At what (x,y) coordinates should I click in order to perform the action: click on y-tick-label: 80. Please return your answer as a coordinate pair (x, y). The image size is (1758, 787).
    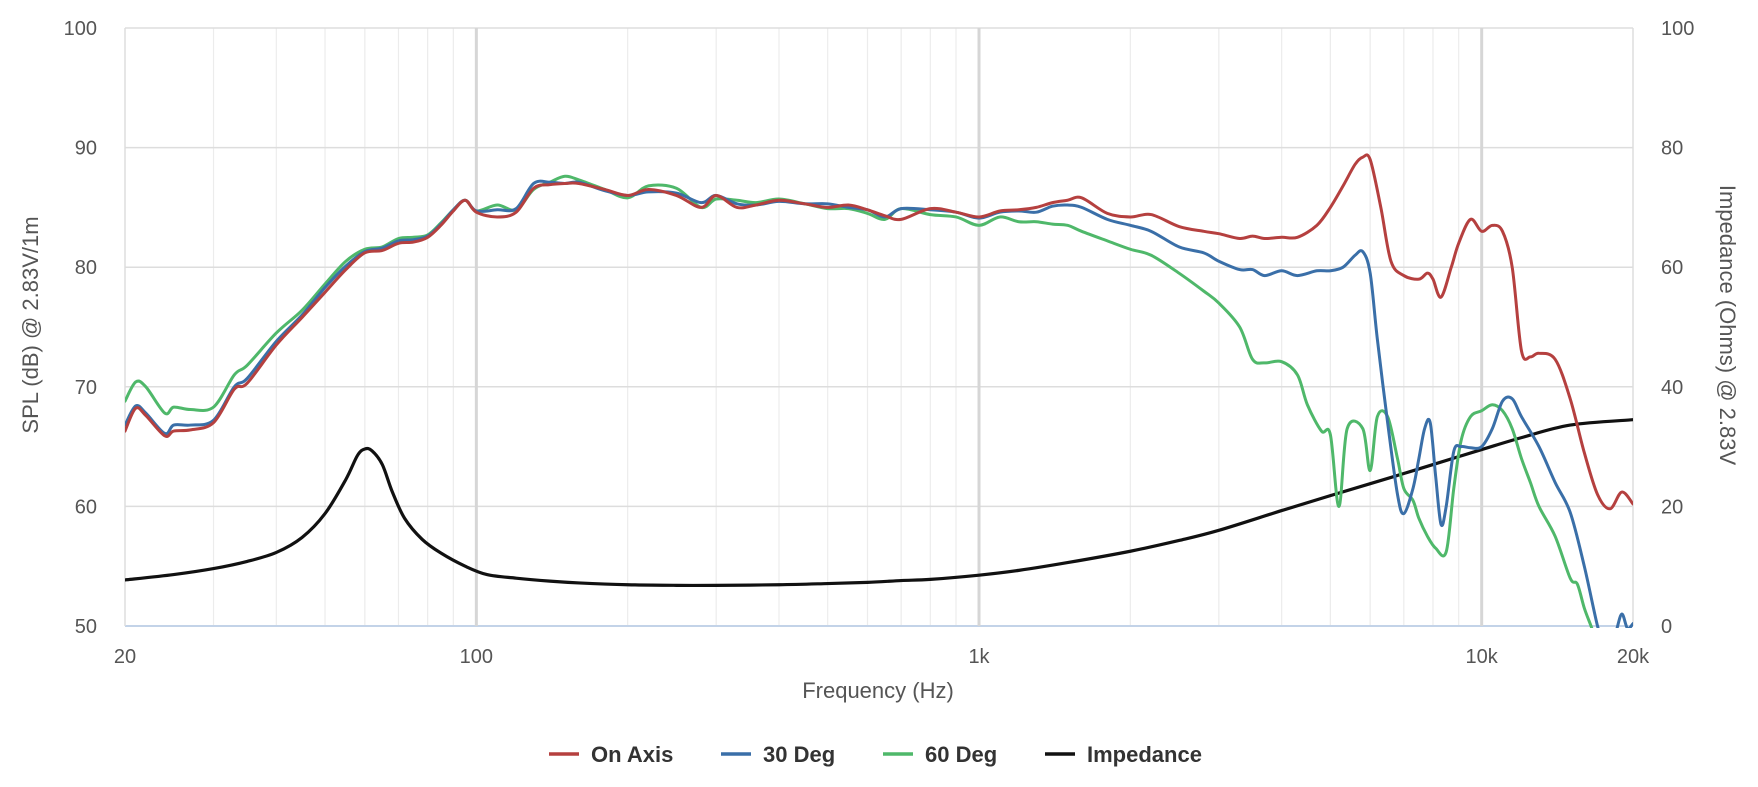
    Looking at the image, I should click on (86, 268).